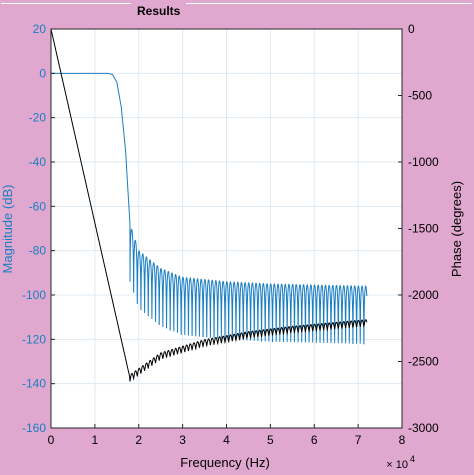 Image resolution: width=474 pixels, height=475 pixels. I want to click on y-left-tick-label: -100, so click(34, 295).